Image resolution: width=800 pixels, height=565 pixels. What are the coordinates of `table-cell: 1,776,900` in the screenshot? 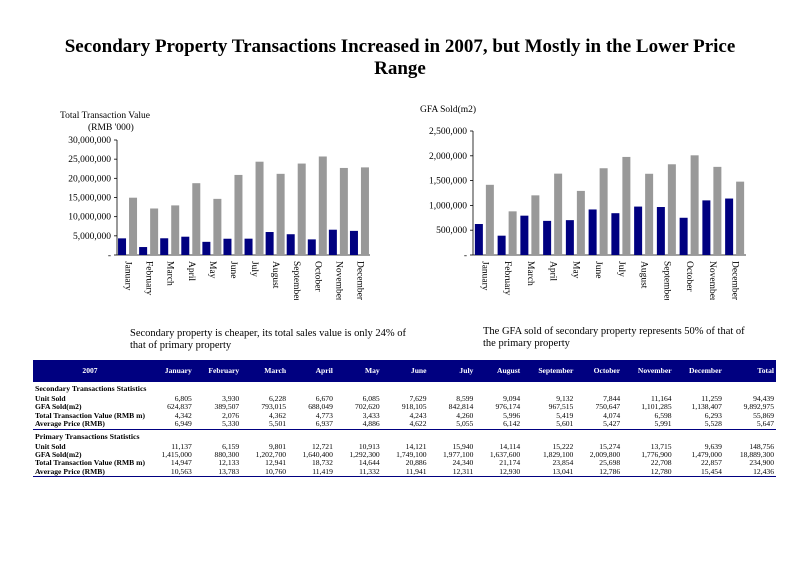 It's located at (656, 455).